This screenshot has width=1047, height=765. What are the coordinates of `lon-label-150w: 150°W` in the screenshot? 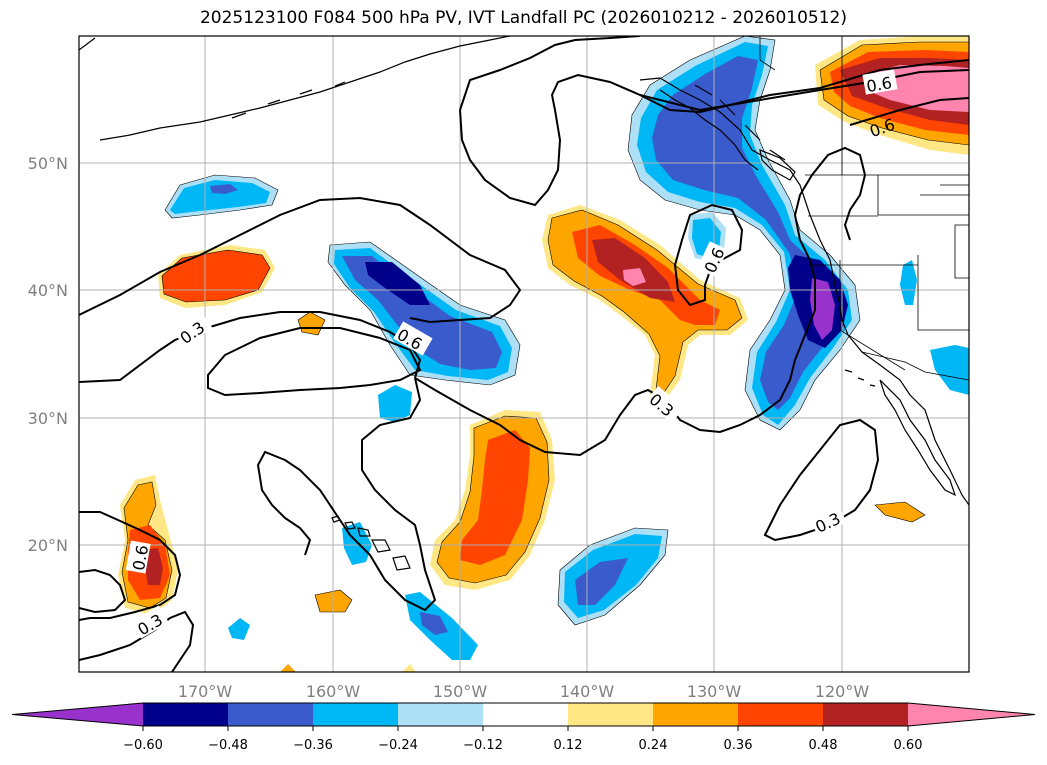 It's located at (460, 691).